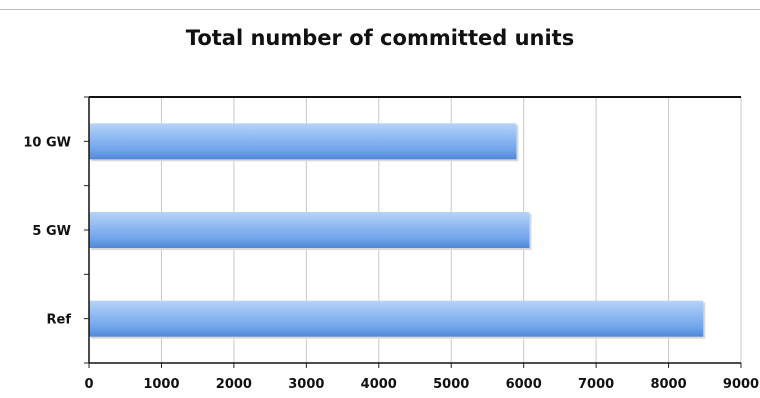  Describe the element at coordinates (161, 384) in the screenshot. I see `x-tick-label: 1000` at that location.